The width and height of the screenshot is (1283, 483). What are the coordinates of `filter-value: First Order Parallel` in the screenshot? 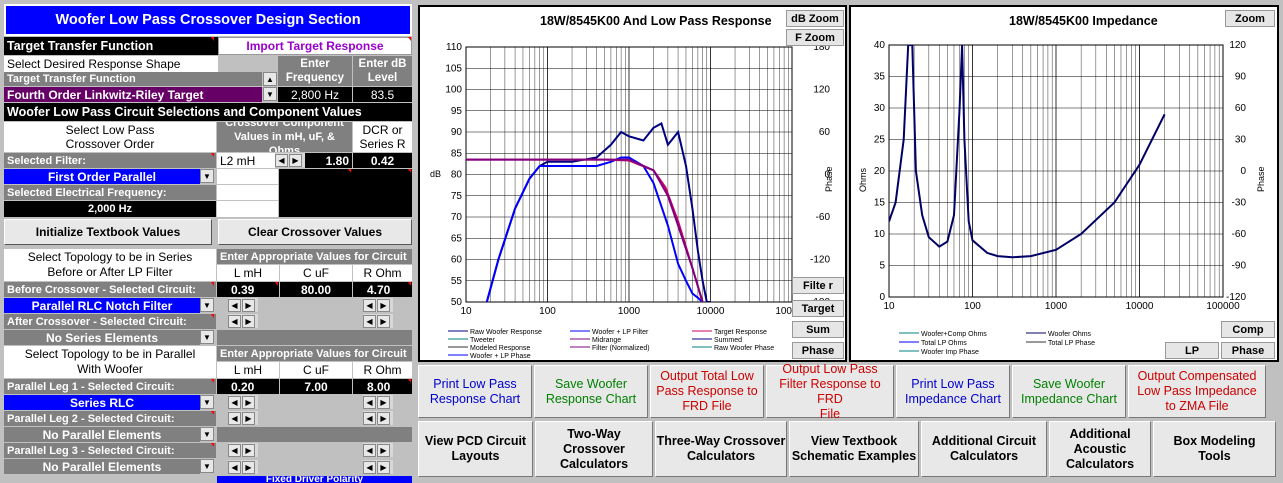 It's located at (102, 176).